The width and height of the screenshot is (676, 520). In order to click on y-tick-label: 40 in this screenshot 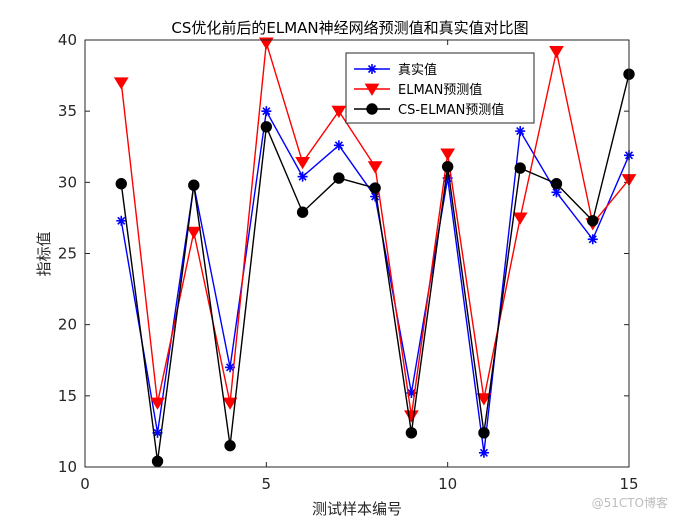, I will do `click(67, 40)`.